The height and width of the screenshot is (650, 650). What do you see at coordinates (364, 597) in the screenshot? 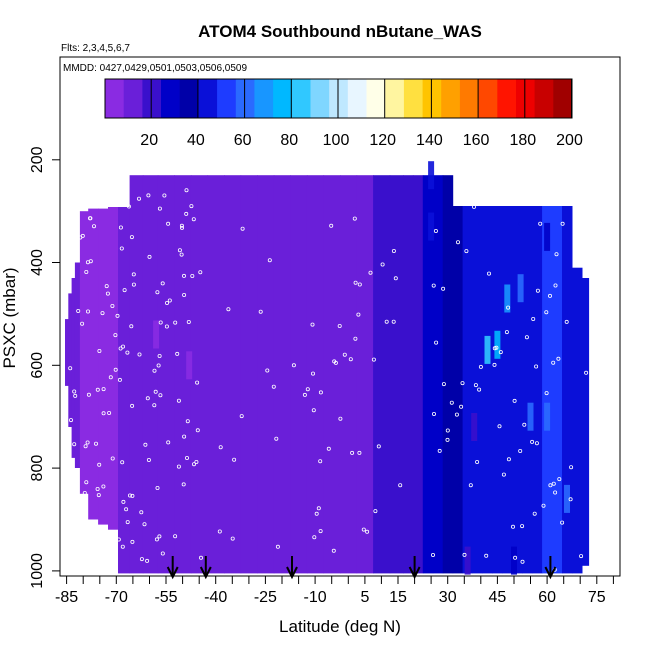
I see `x-axis-tick-label: 5` at bounding box center [364, 597].